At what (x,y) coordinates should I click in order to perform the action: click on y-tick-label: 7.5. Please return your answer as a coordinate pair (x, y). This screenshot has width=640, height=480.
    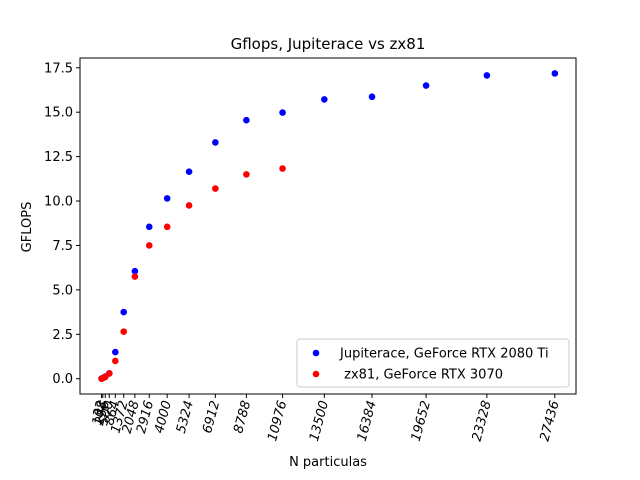
    Looking at the image, I should click on (62, 246).